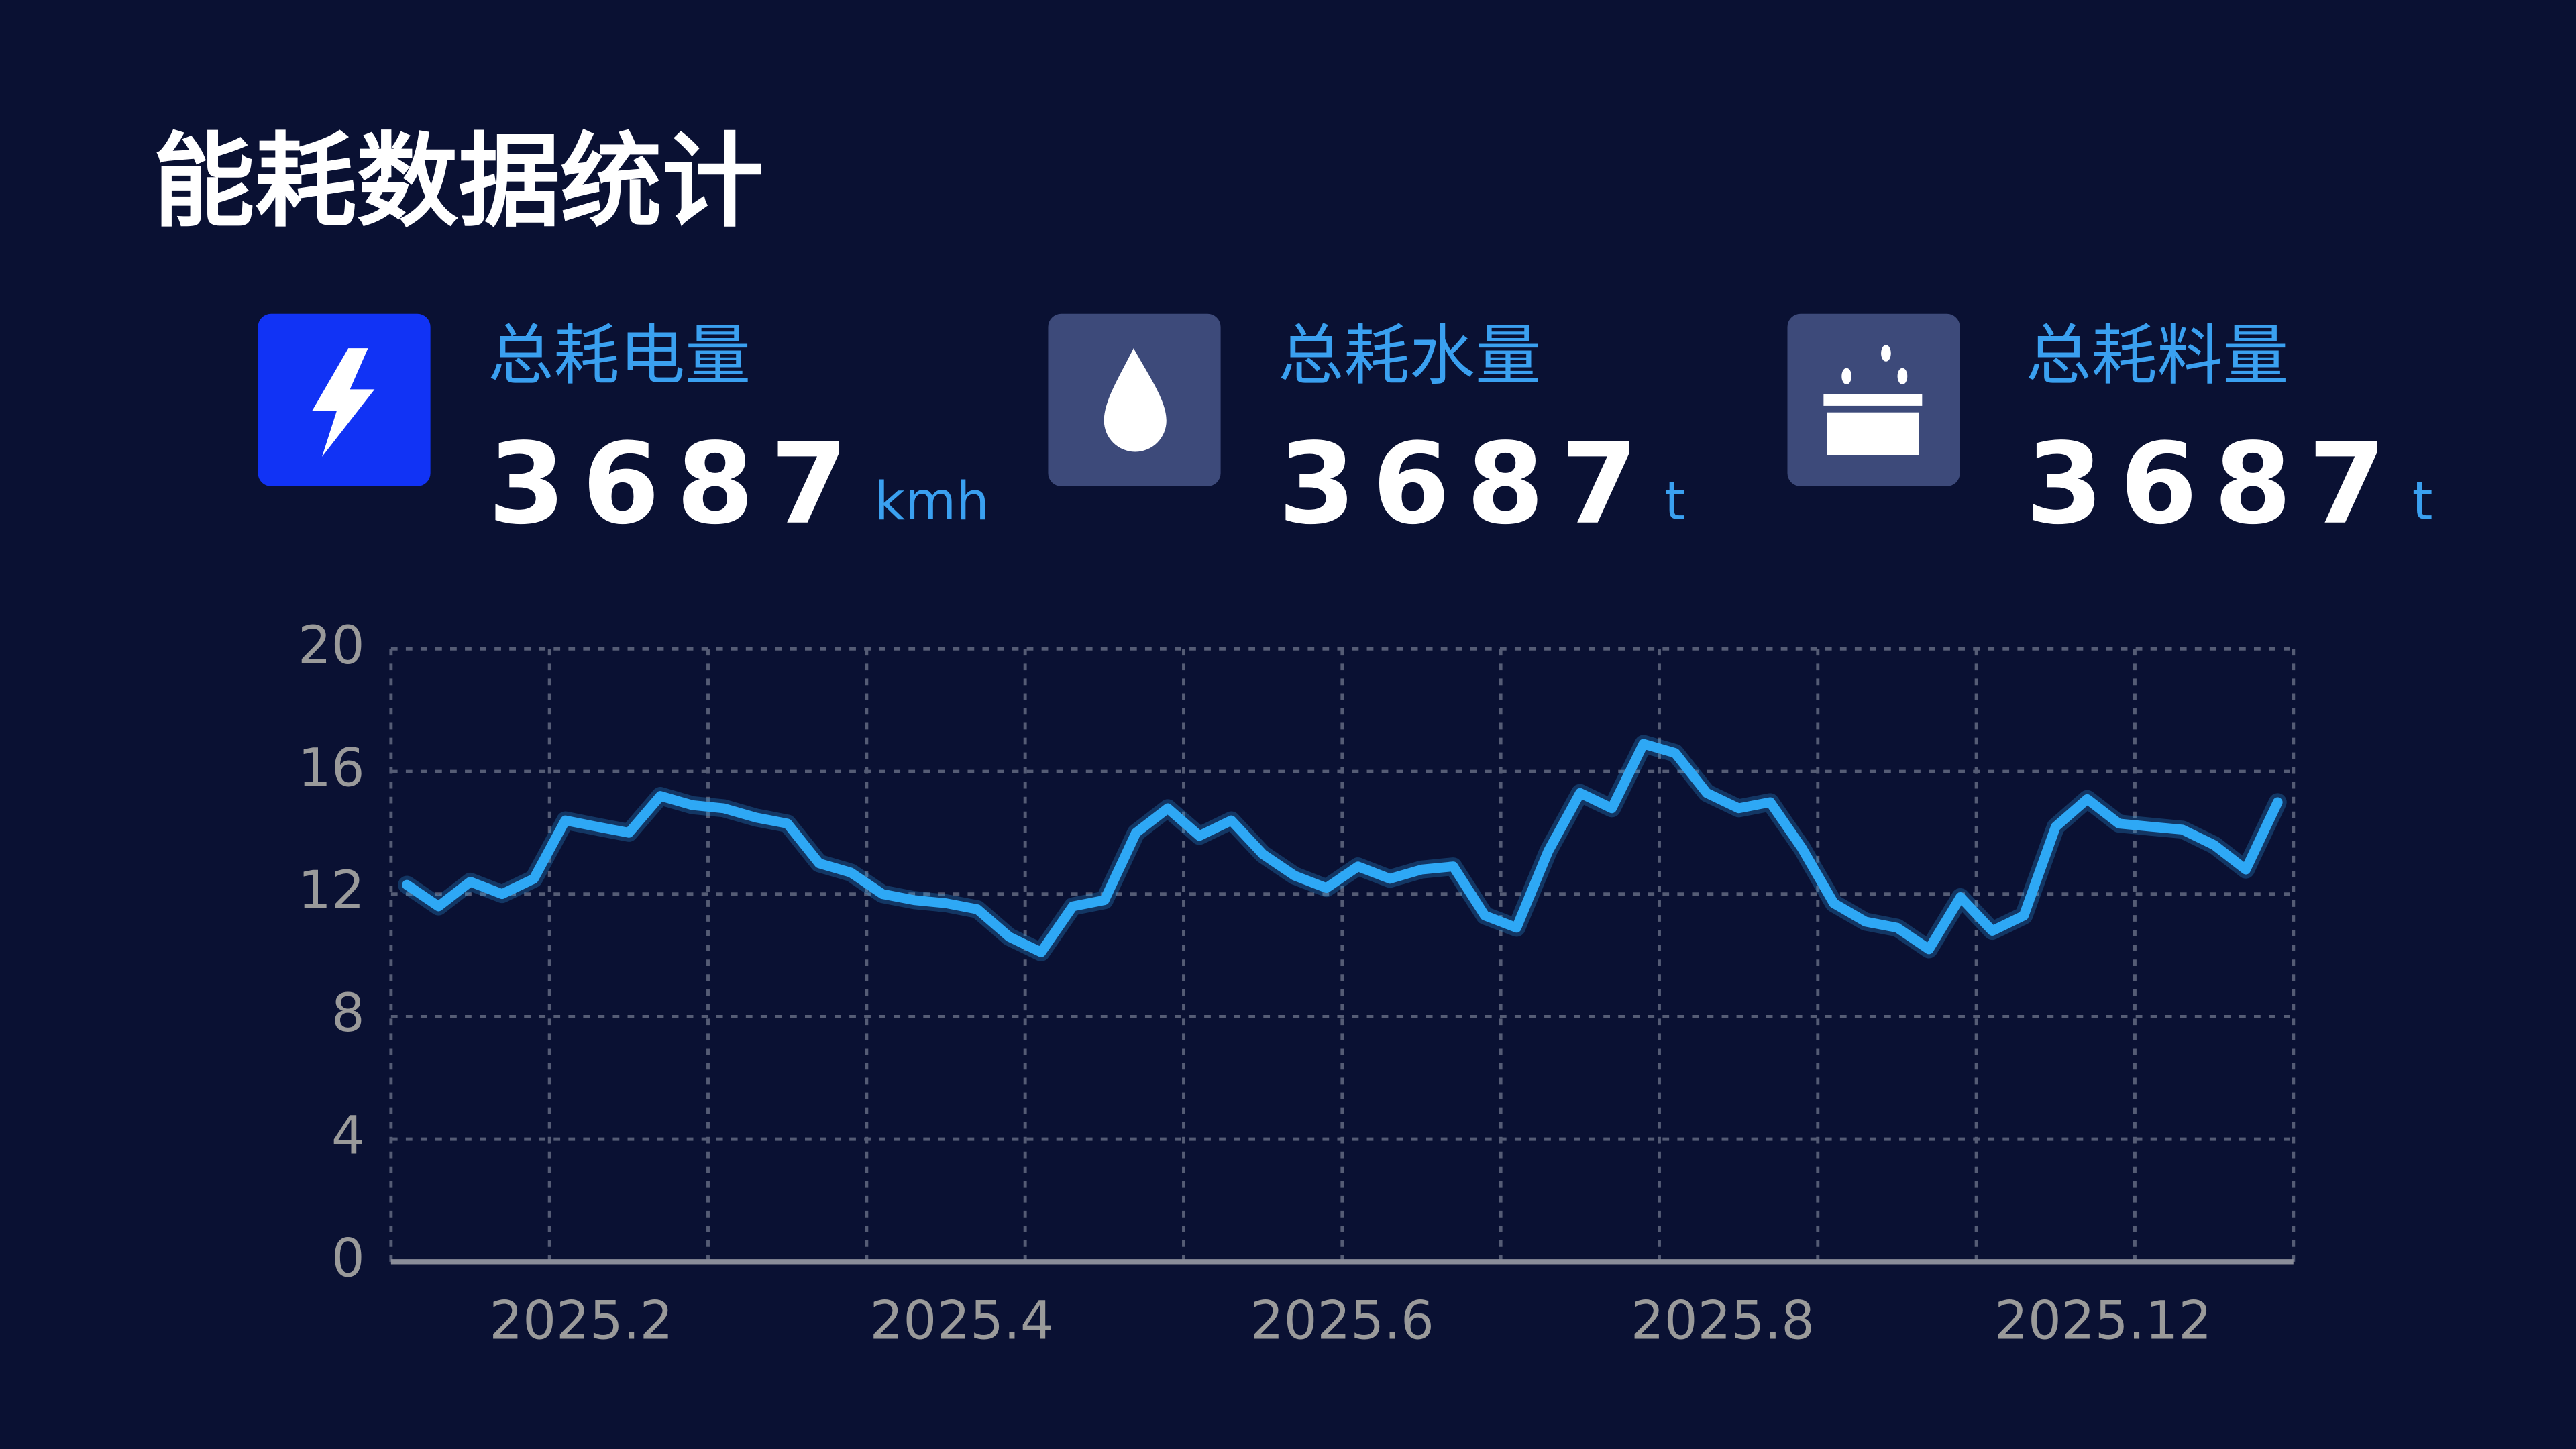 Image resolution: width=2576 pixels, height=1449 pixels. I want to click on stat-label: 总耗水量, so click(1409, 355).